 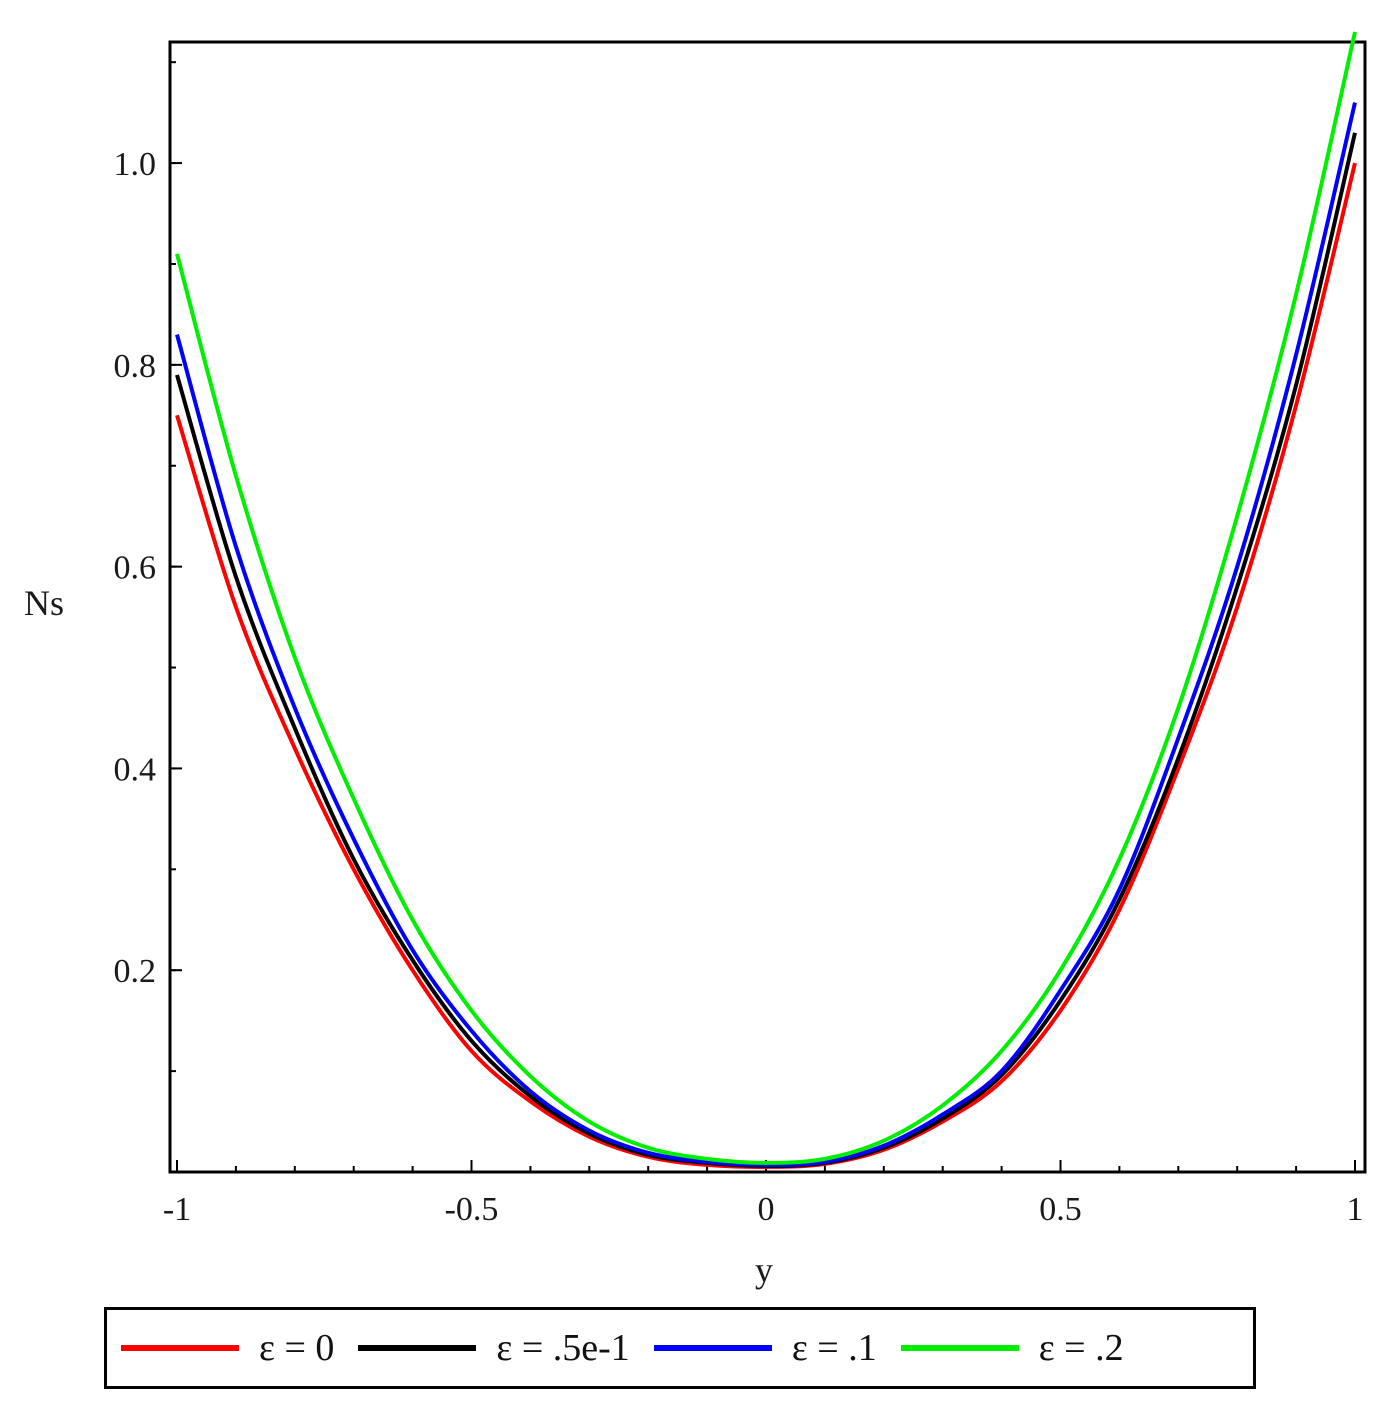 I want to click on y-axis-ticks: 0.2 0.4 0.6 0.8 1.0, so click(x=148, y=567).